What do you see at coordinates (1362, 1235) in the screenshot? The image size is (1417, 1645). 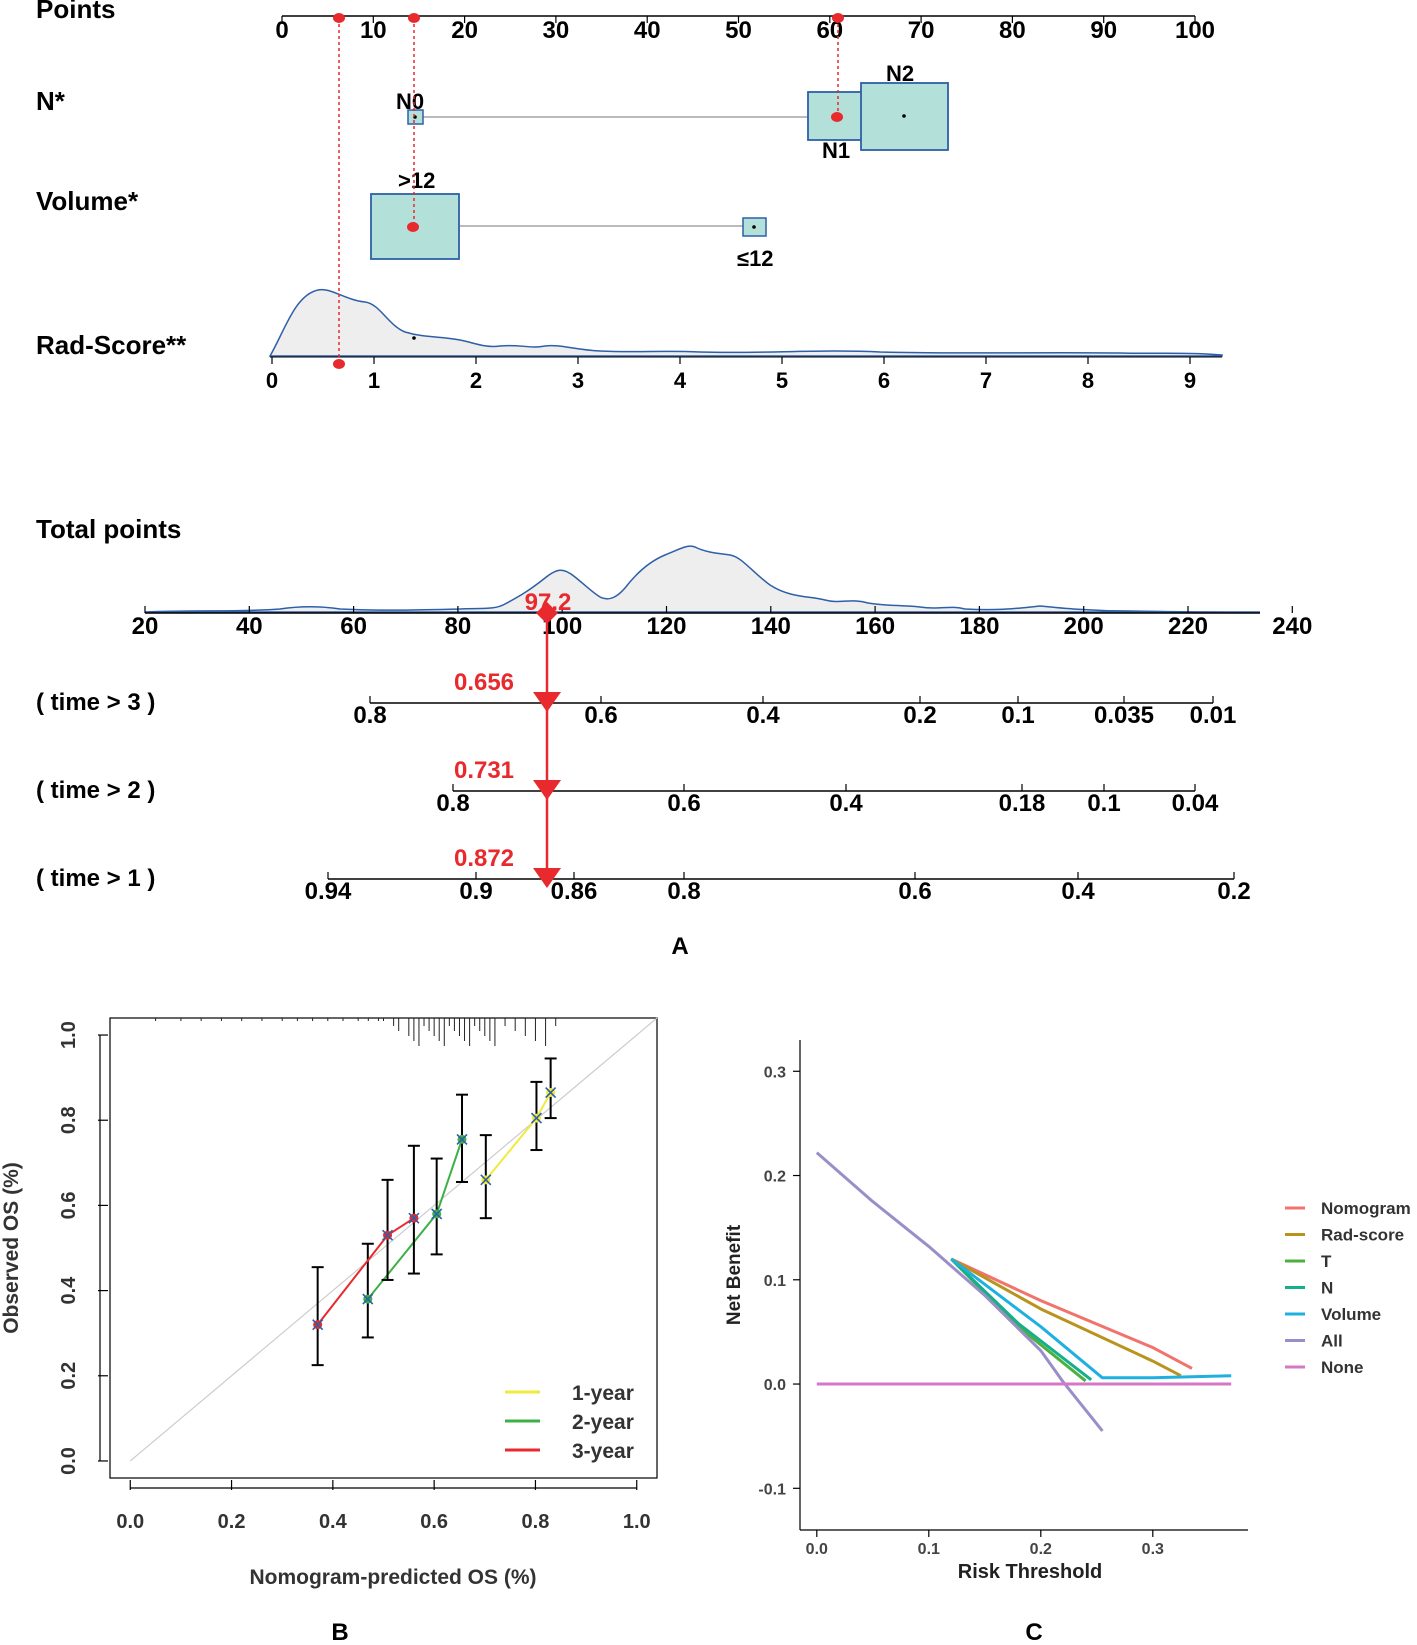 I see `legend-label: Rad-score` at bounding box center [1362, 1235].